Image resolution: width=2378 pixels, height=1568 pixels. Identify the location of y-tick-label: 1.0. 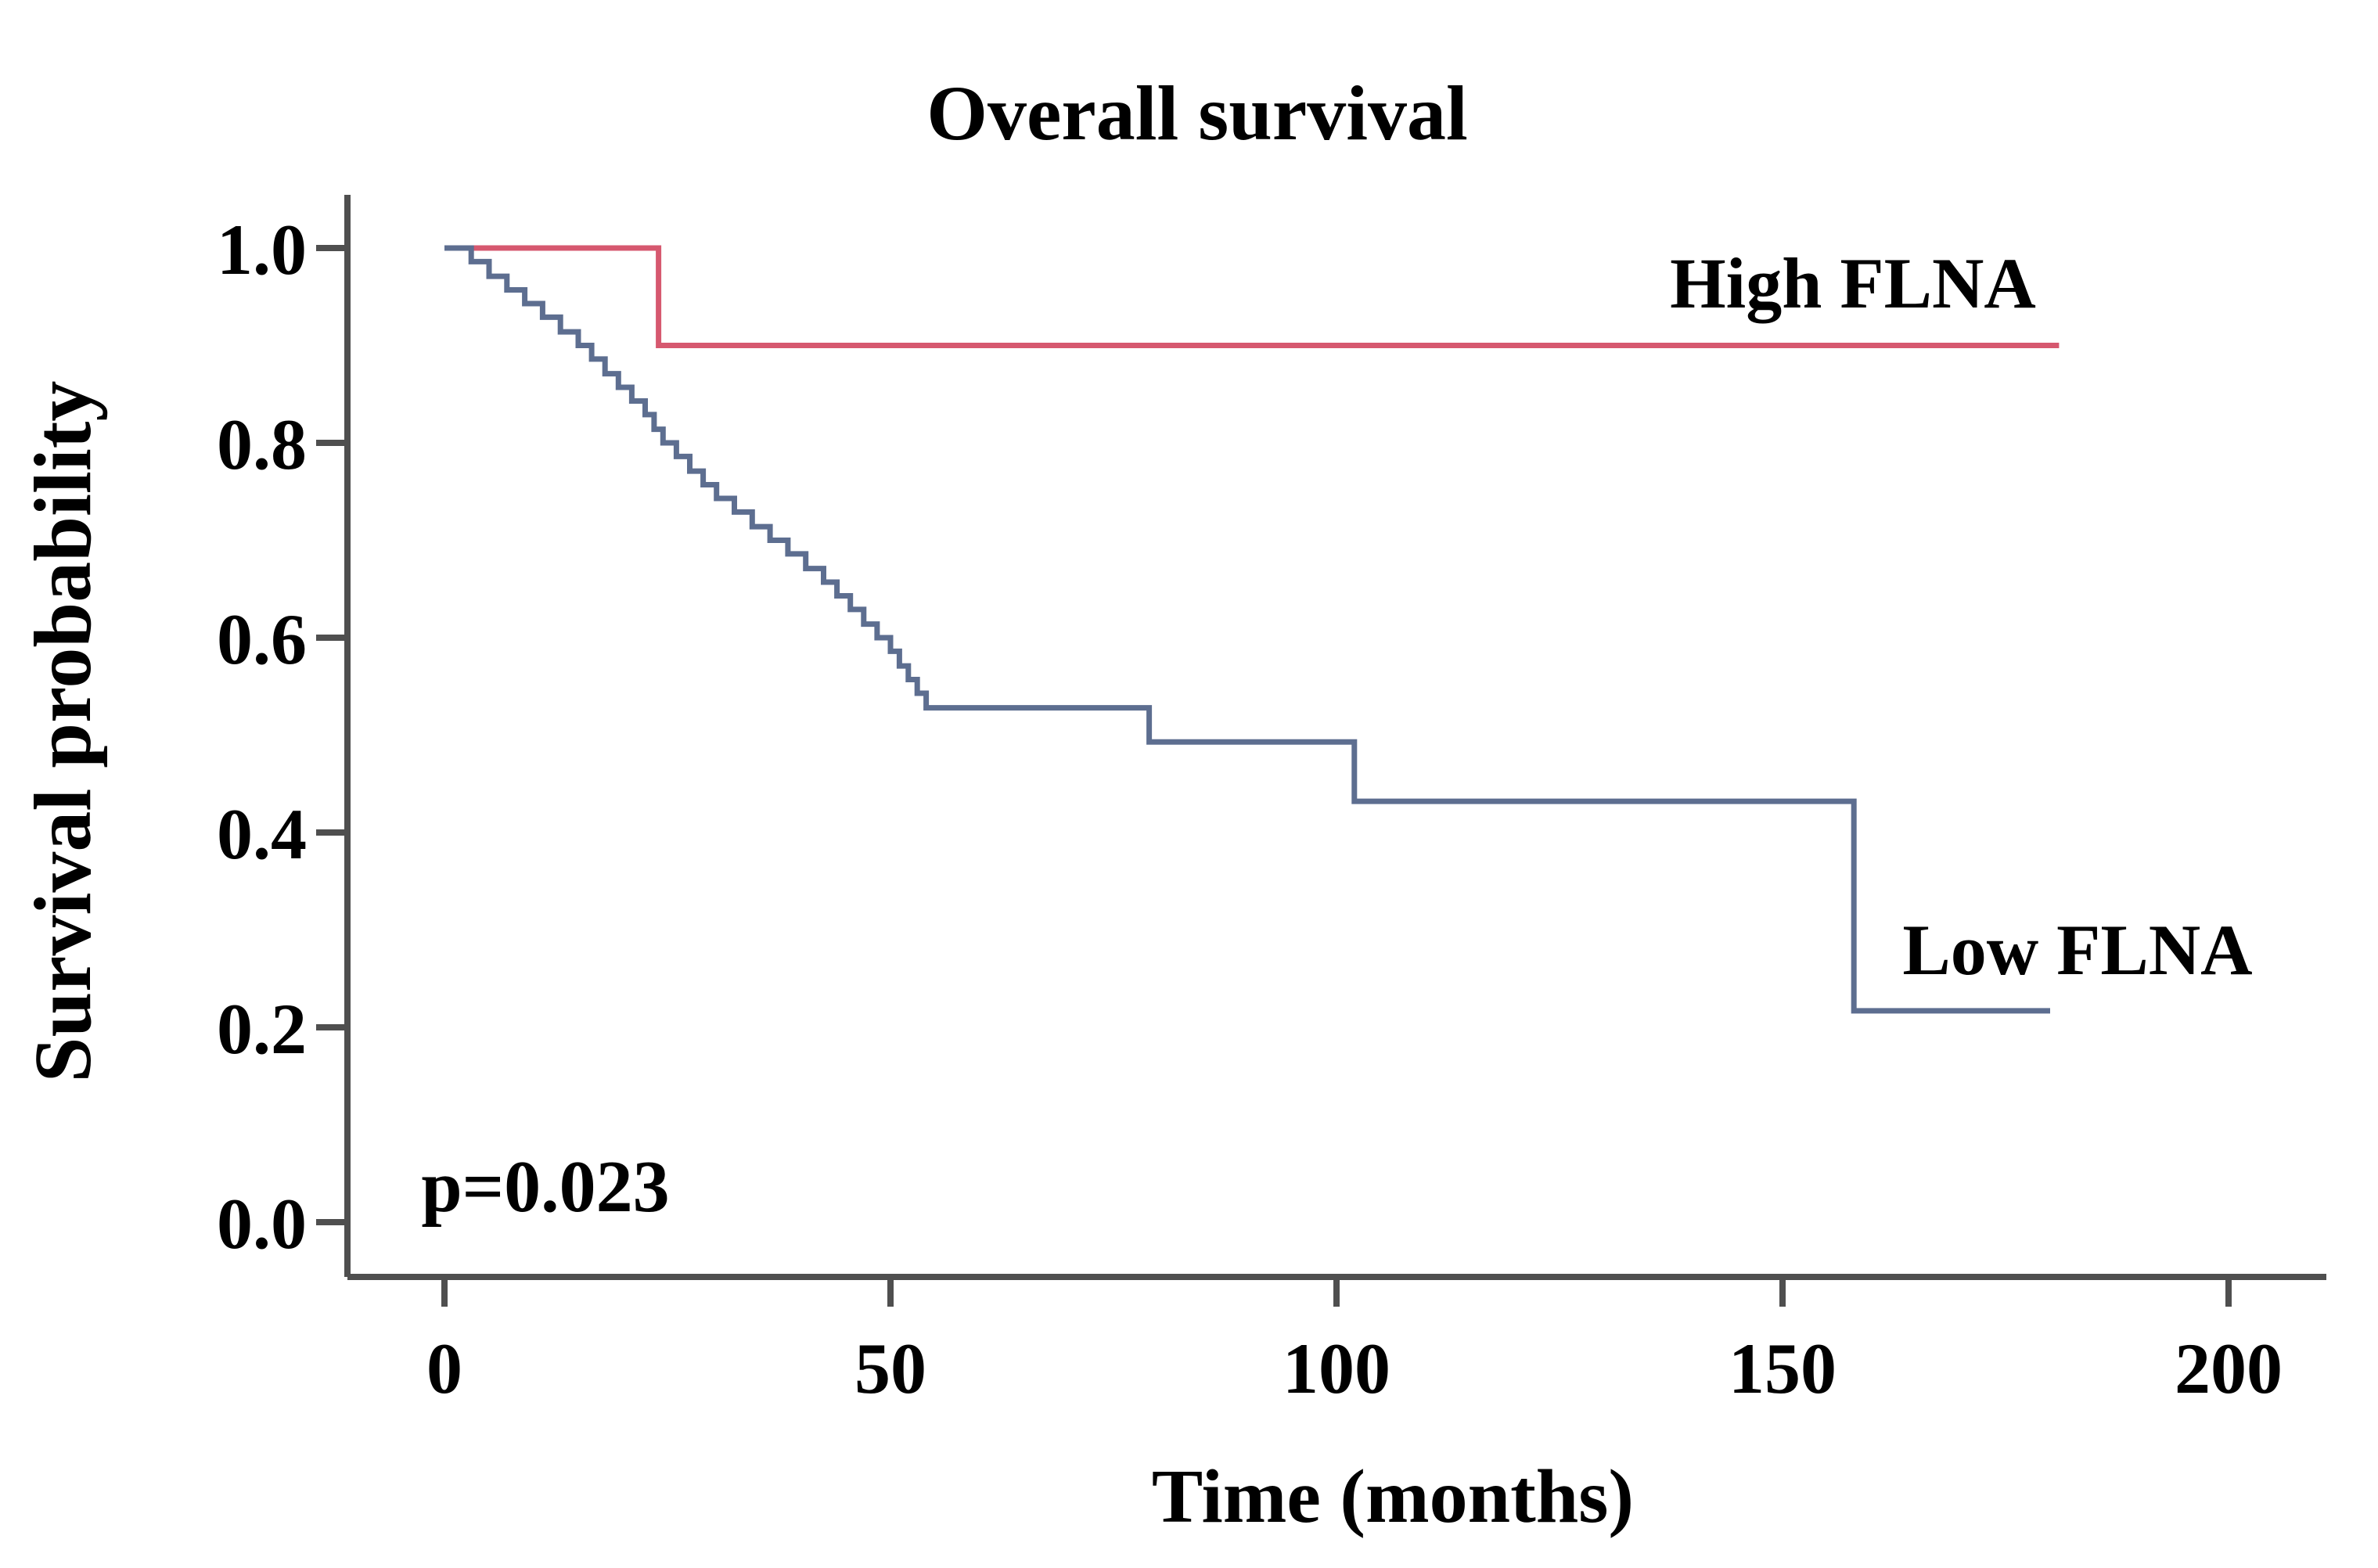
(262, 250).